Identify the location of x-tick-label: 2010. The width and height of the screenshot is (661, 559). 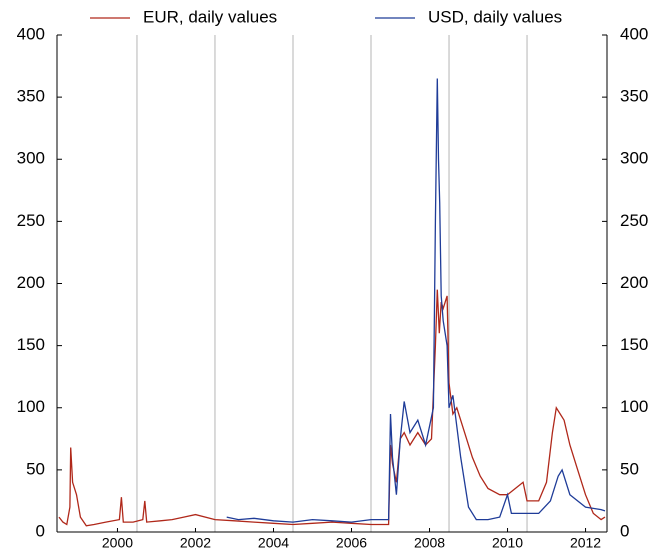
(507, 543).